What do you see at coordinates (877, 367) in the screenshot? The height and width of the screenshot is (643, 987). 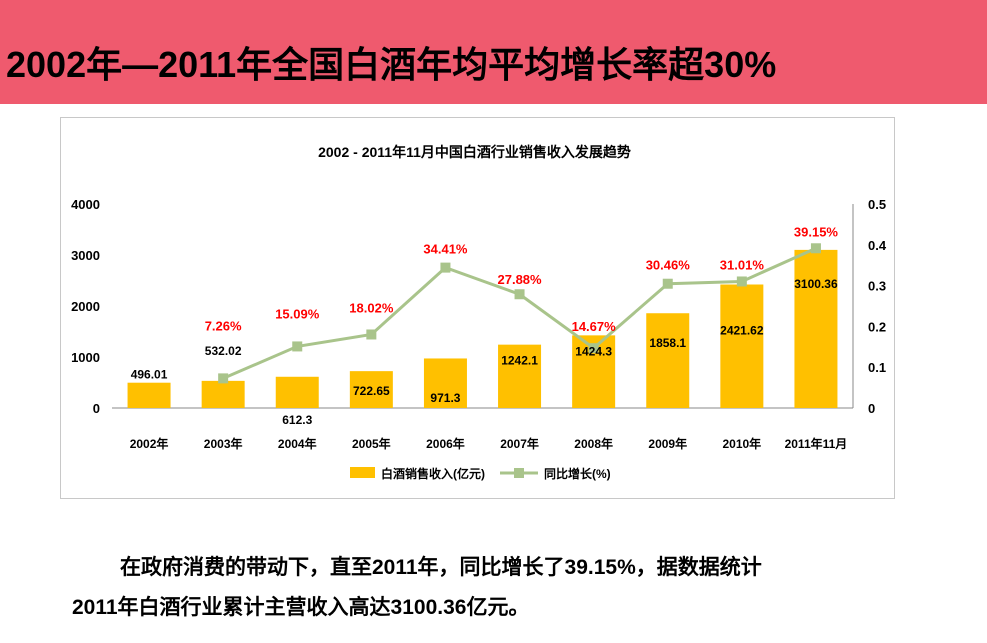 I see `y-right-tick-label: 0.1` at bounding box center [877, 367].